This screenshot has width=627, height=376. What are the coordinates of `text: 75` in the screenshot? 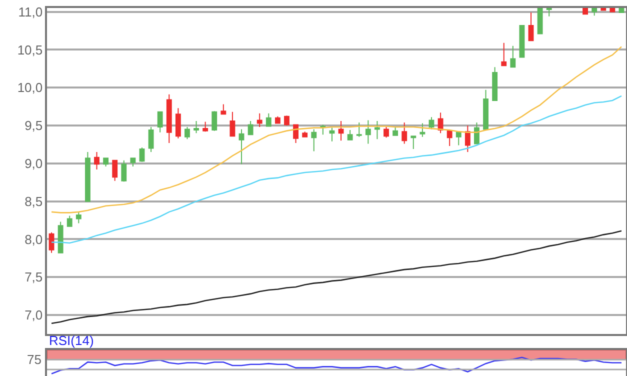 It's located at (34, 359).